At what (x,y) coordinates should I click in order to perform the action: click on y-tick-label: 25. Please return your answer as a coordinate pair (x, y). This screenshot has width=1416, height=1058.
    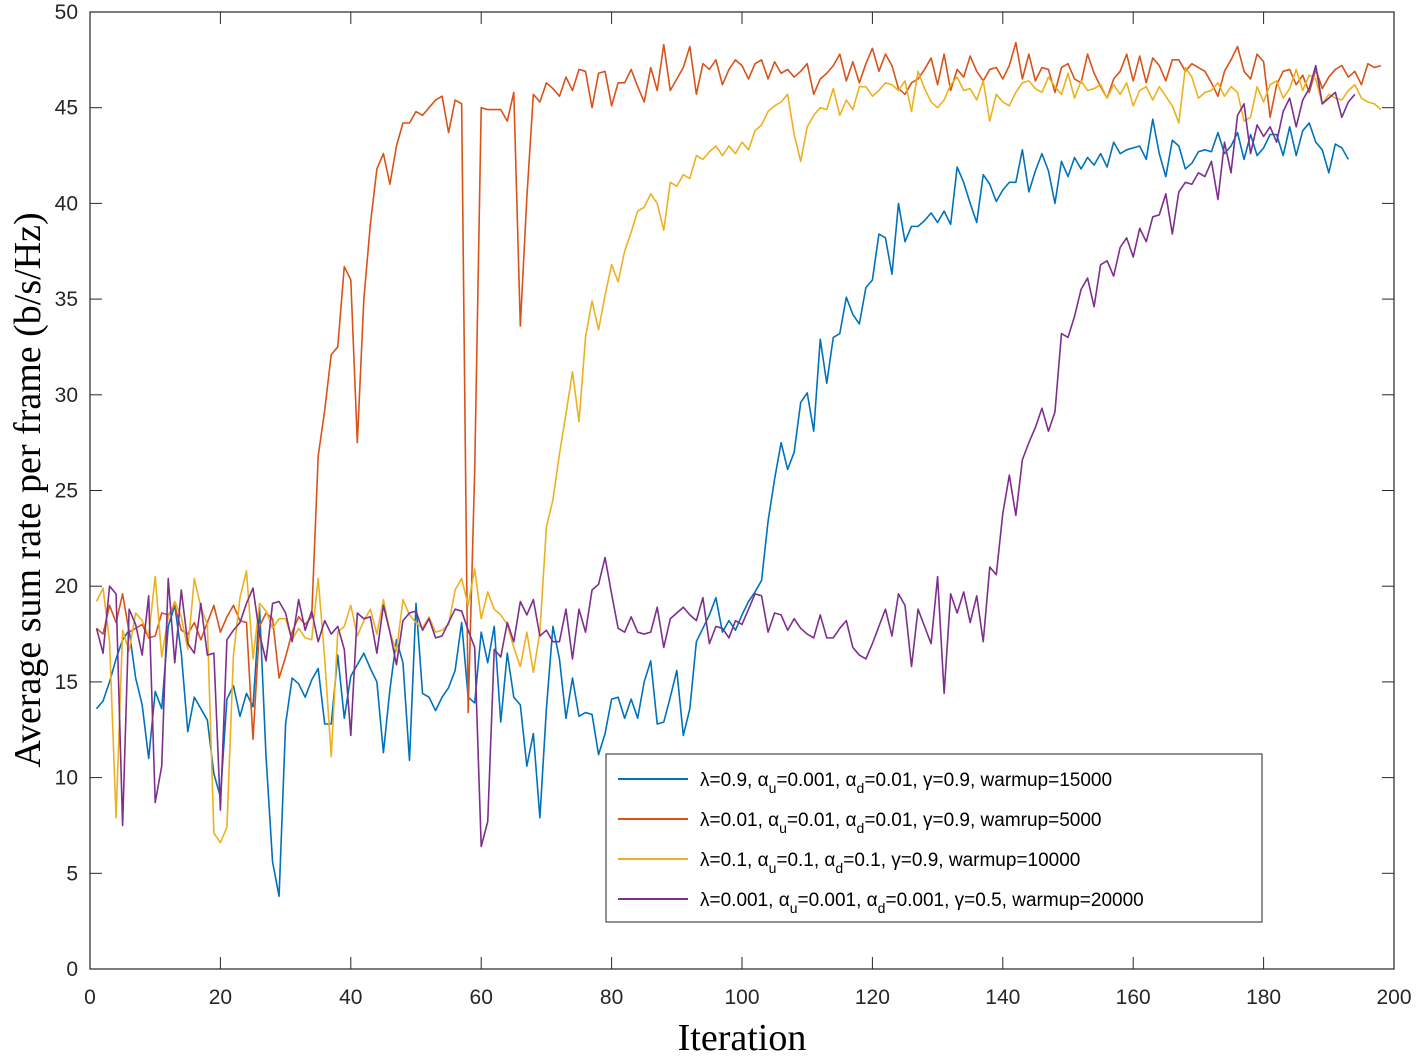
    Looking at the image, I should click on (66, 491).